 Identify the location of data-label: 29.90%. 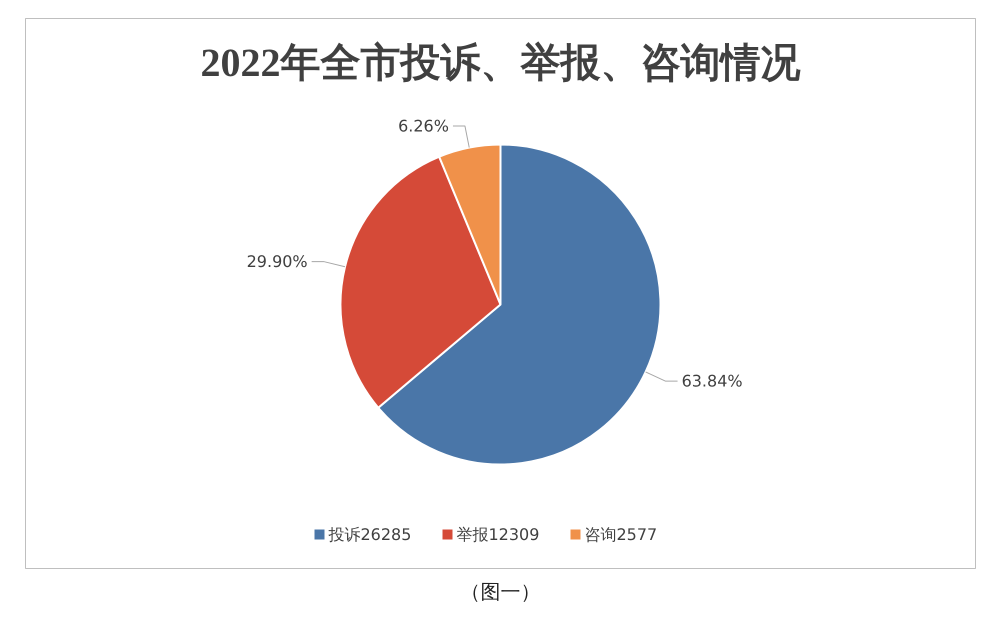
(277, 262).